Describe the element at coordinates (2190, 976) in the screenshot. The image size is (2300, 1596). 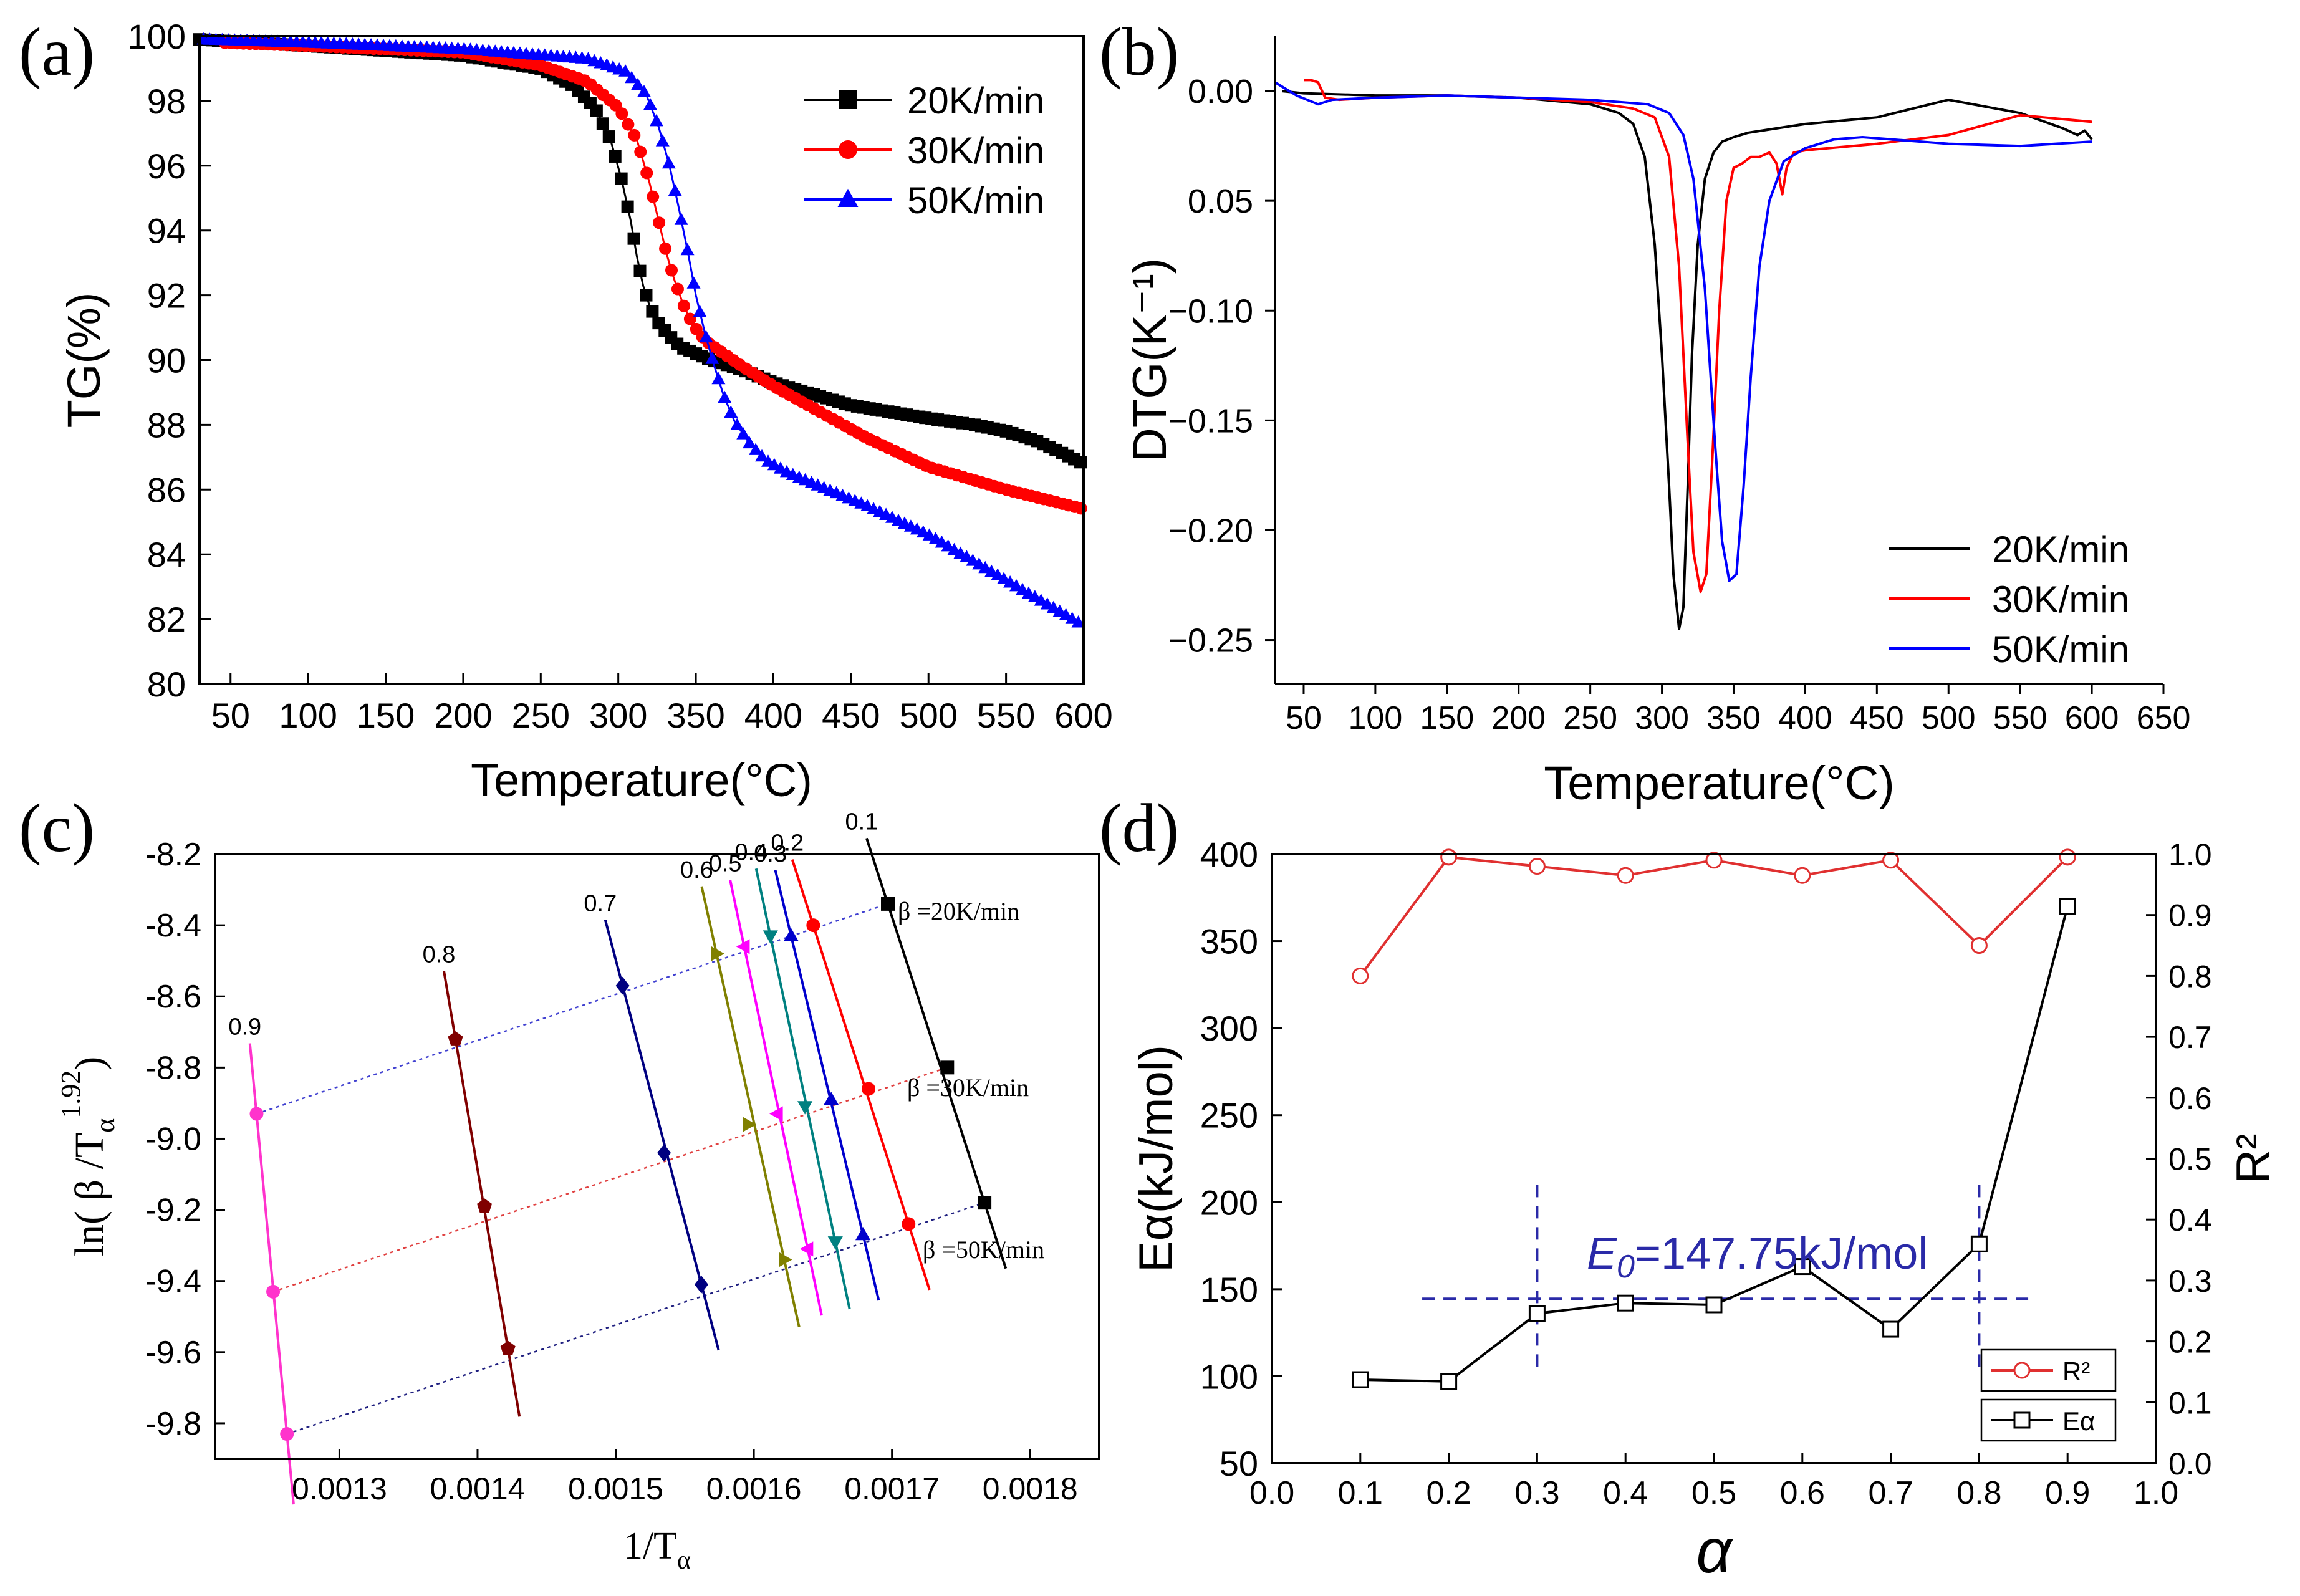
I see `y-right-tick-label: 0.8` at that location.